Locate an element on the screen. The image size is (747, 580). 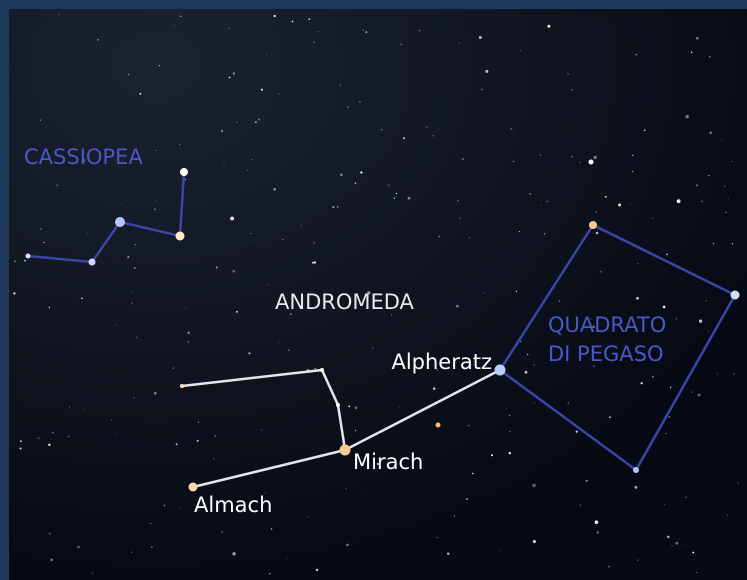
constellation-label: ANDROMEDA is located at coordinates (345, 302).